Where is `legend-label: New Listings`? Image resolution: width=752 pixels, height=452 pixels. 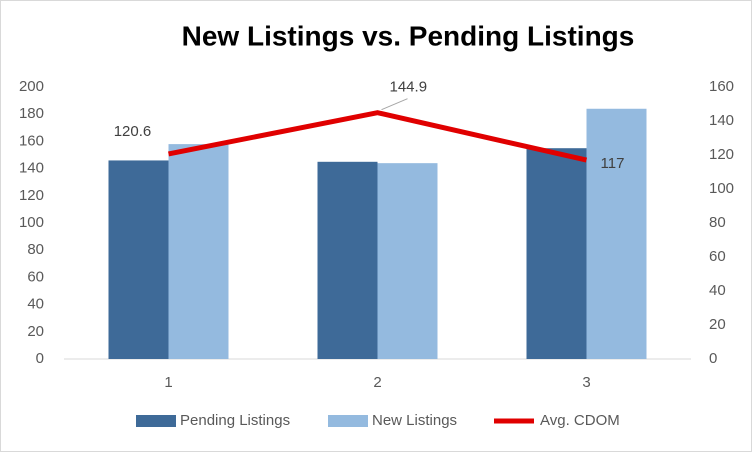
legend-label: New Listings is located at coordinates (414, 420).